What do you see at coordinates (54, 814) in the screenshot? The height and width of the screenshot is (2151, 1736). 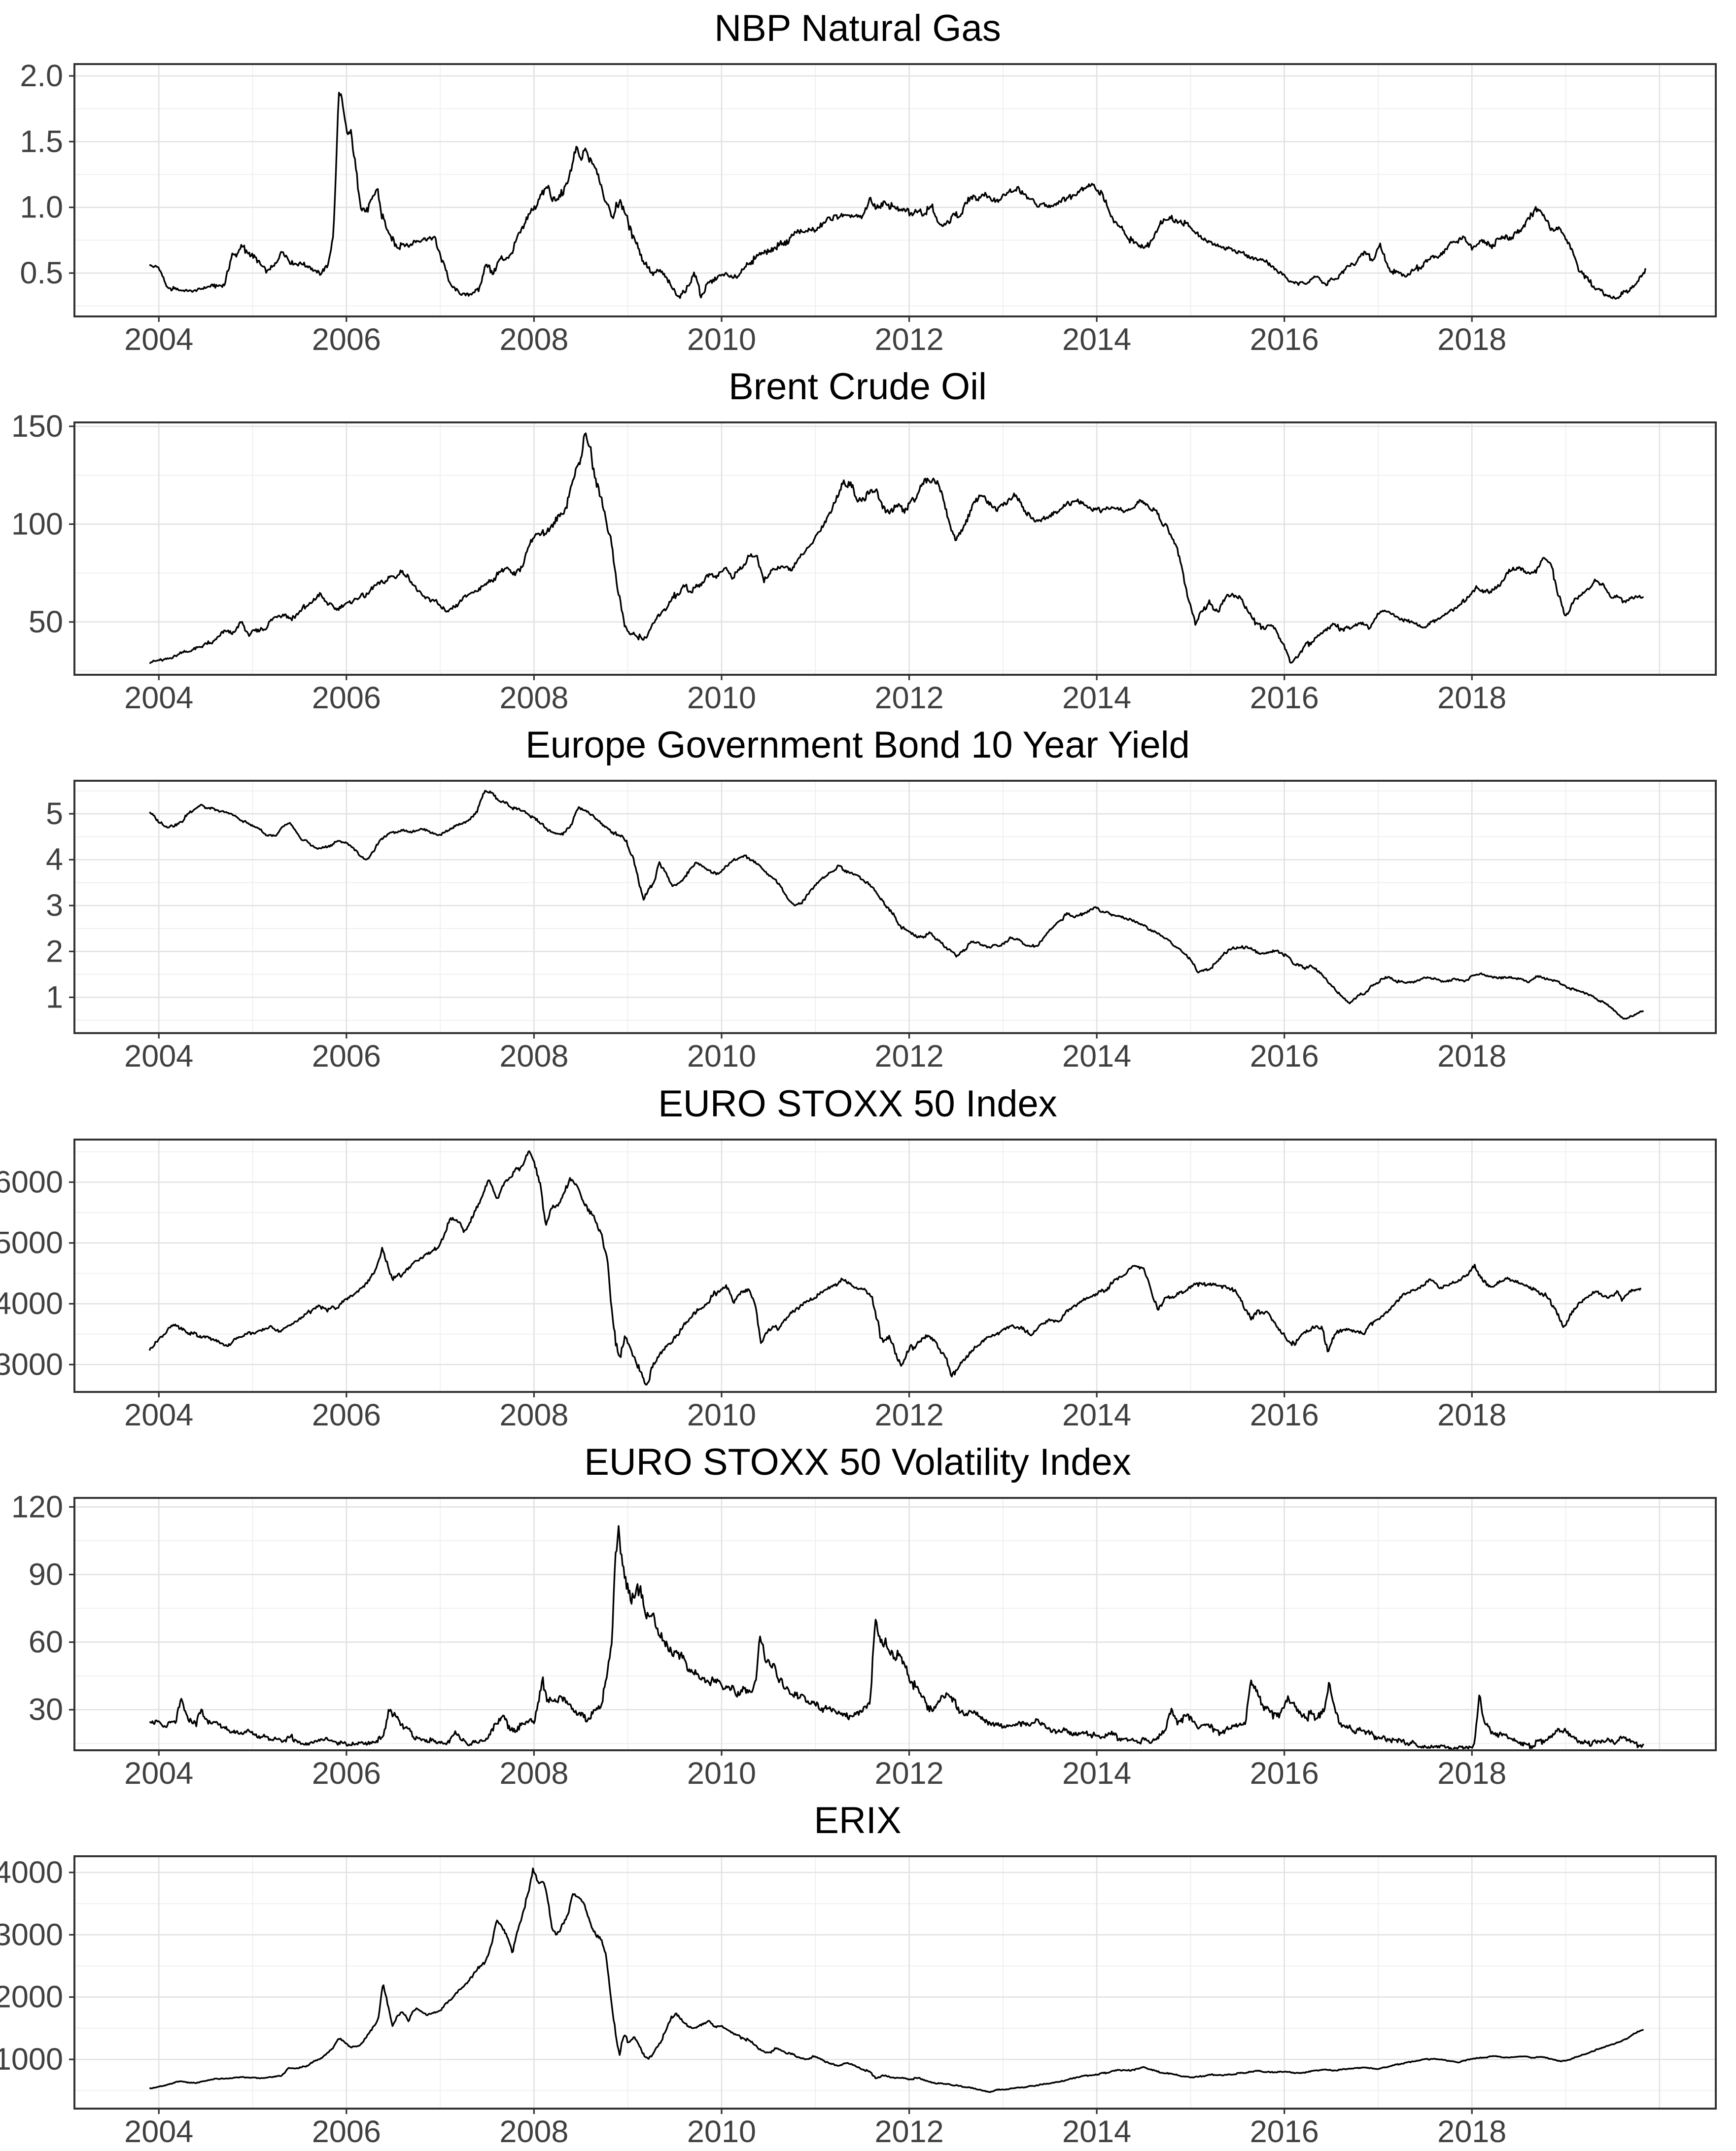 I see `svg-text: 5` at bounding box center [54, 814].